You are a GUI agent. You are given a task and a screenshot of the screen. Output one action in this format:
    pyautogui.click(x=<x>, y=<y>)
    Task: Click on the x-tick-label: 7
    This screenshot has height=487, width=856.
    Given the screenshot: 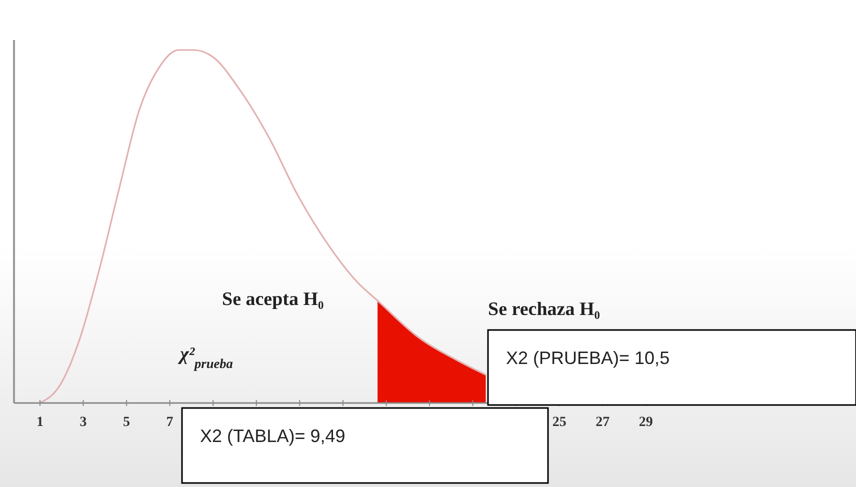 What is the action you would take?
    pyautogui.click(x=170, y=422)
    